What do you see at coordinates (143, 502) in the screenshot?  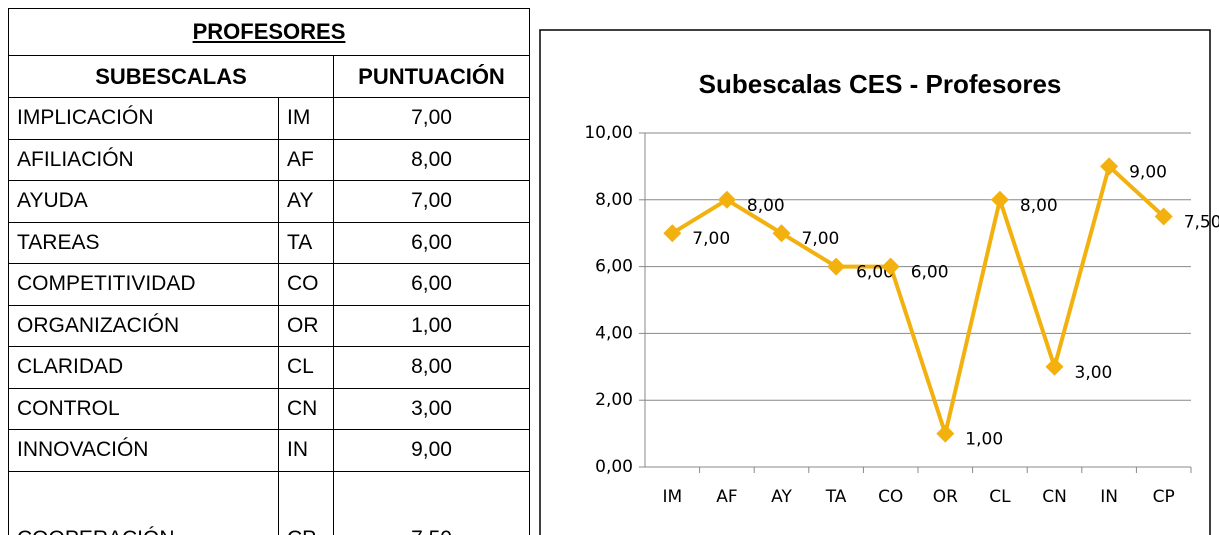 I see `table-cell: COOPERACIÓN` at bounding box center [143, 502].